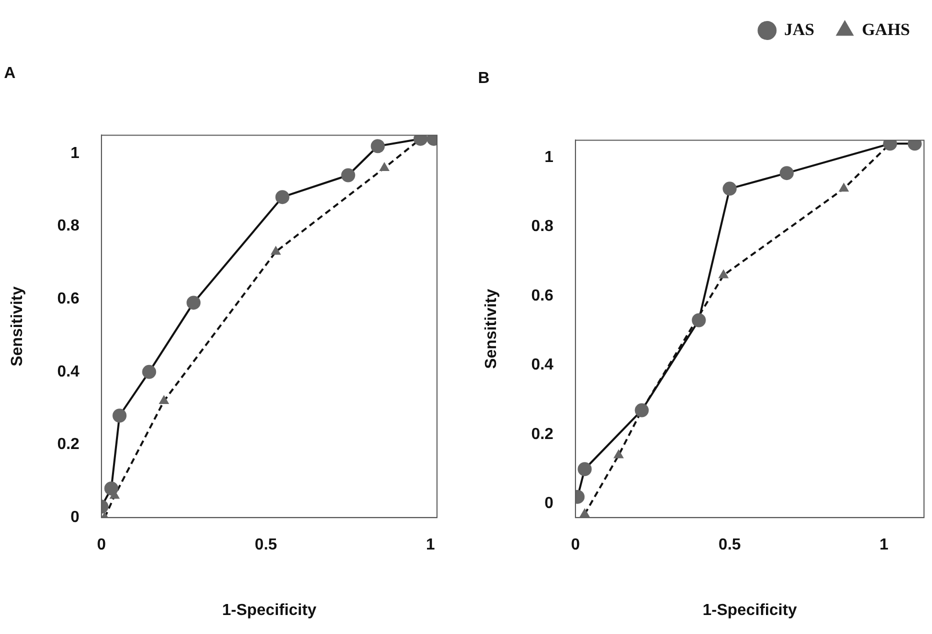 The image size is (932, 634). What do you see at coordinates (484, 79) in the screenshot?
I see `chart-title: B` at bounding box center [484, 79].